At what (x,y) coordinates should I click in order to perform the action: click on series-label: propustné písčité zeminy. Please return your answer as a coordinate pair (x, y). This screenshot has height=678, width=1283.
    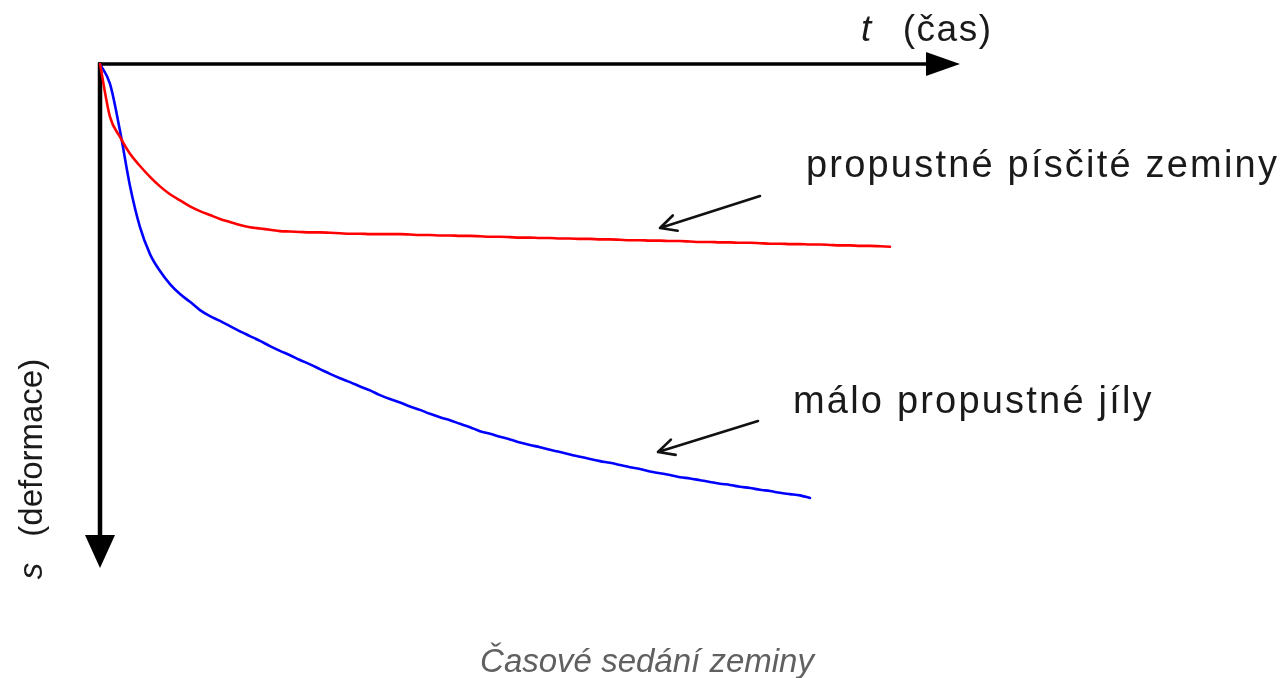
    Looking at the image, I should click on (1043, 164).